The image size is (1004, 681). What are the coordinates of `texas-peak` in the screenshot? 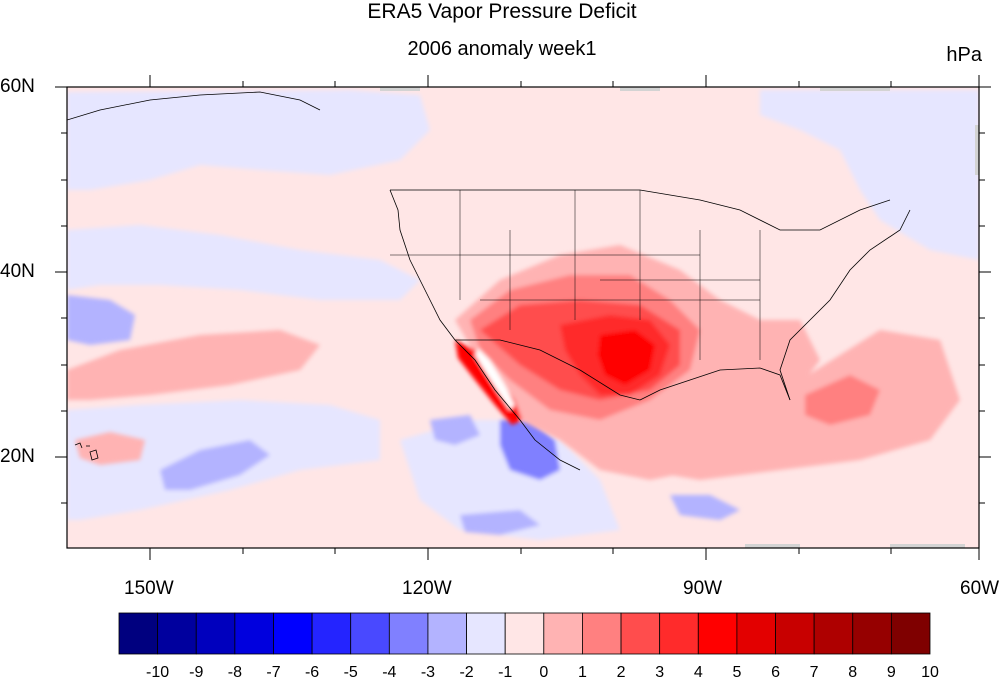 It's located at (626, 357).